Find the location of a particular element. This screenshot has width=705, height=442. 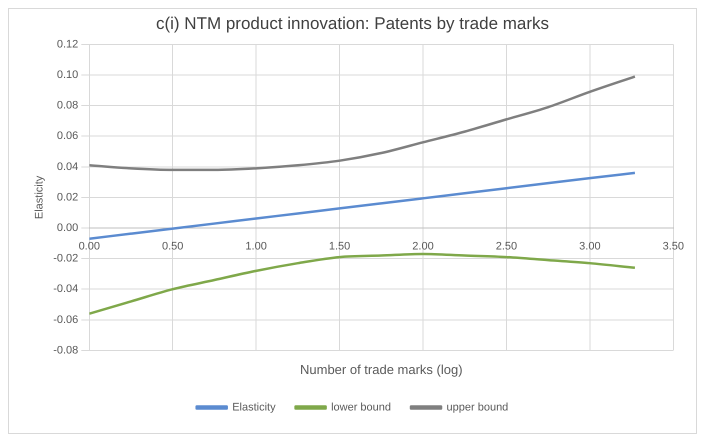

x-tick-label: 0.50 is located at coordinates (173, 246).